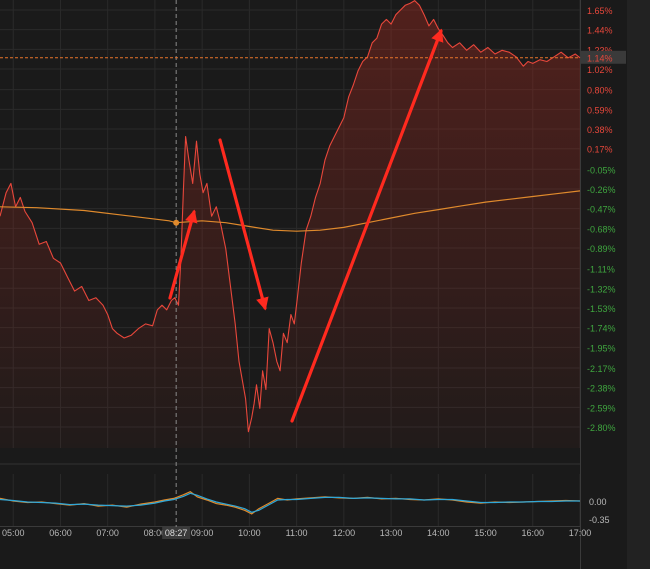 The image size is (650, 569). I want to click on x-tick-label: 06:00, so click(60, 533).